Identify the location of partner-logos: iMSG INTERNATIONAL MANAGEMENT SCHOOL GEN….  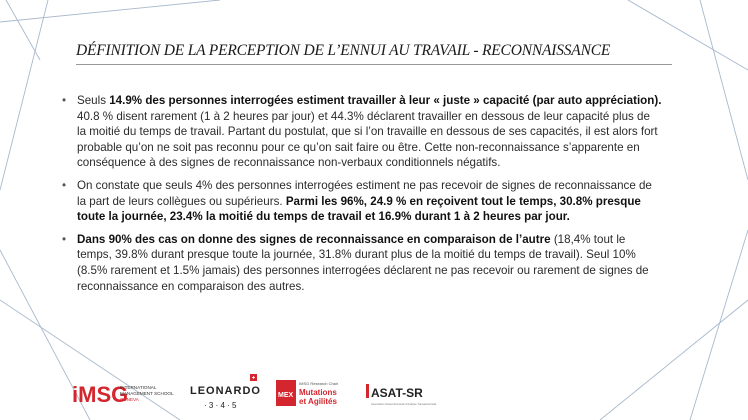
(374, 395).